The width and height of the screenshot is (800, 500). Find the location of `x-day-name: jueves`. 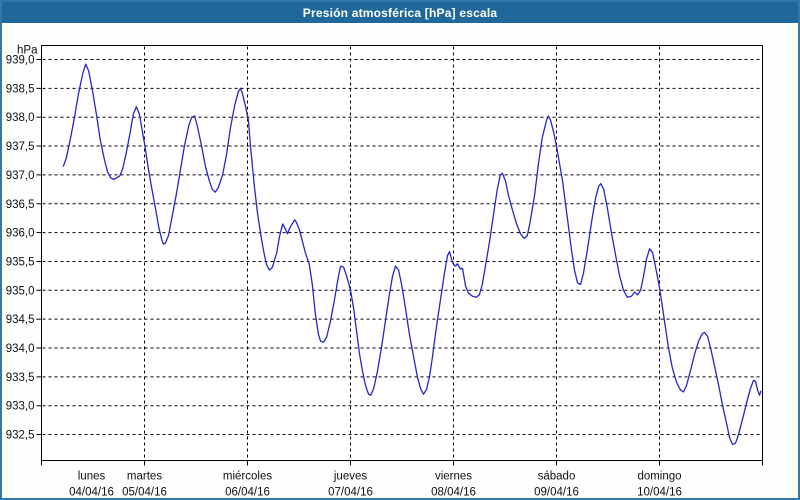

x-day-name: jueves is located at coordinates (350, 477).